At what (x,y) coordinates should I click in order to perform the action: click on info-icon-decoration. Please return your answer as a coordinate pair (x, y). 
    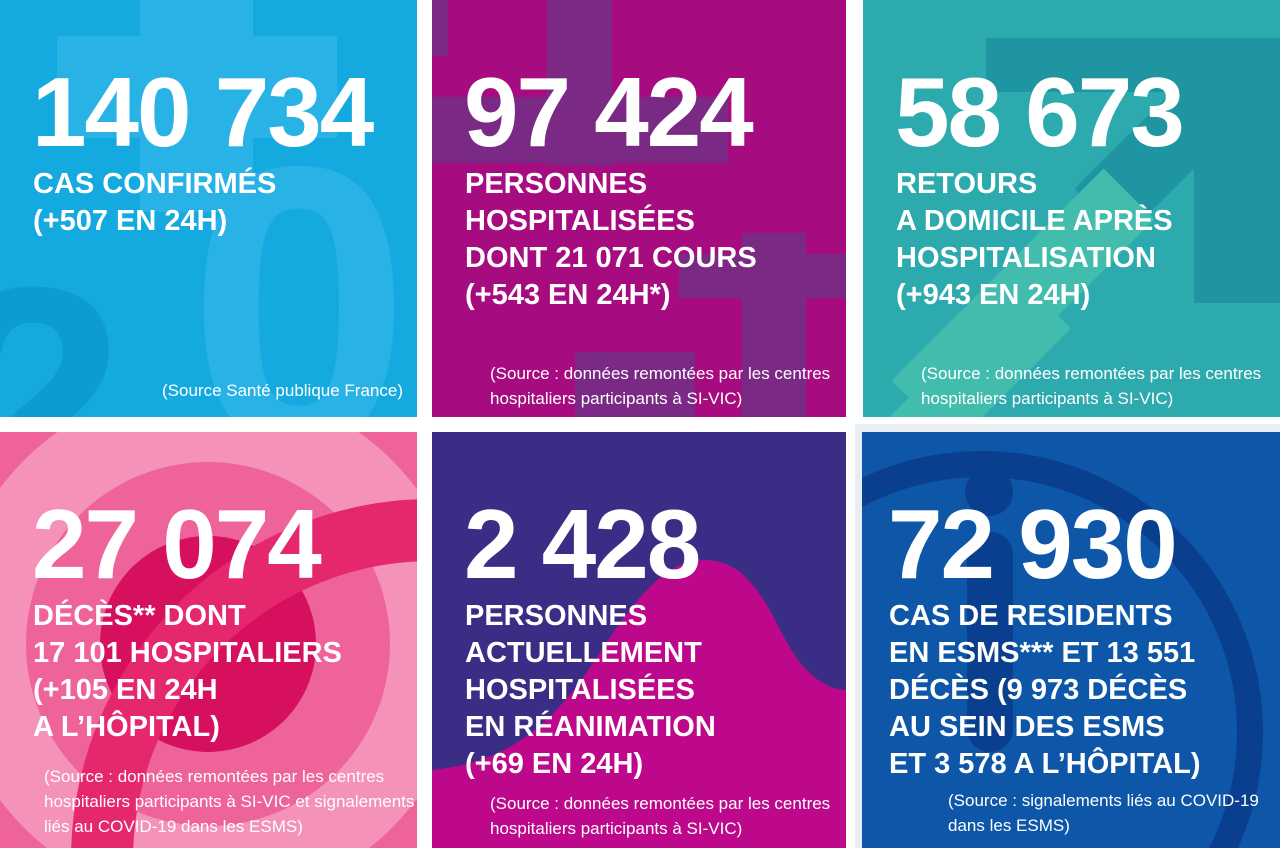
    Looking at the image, I should click on (1062, 649).